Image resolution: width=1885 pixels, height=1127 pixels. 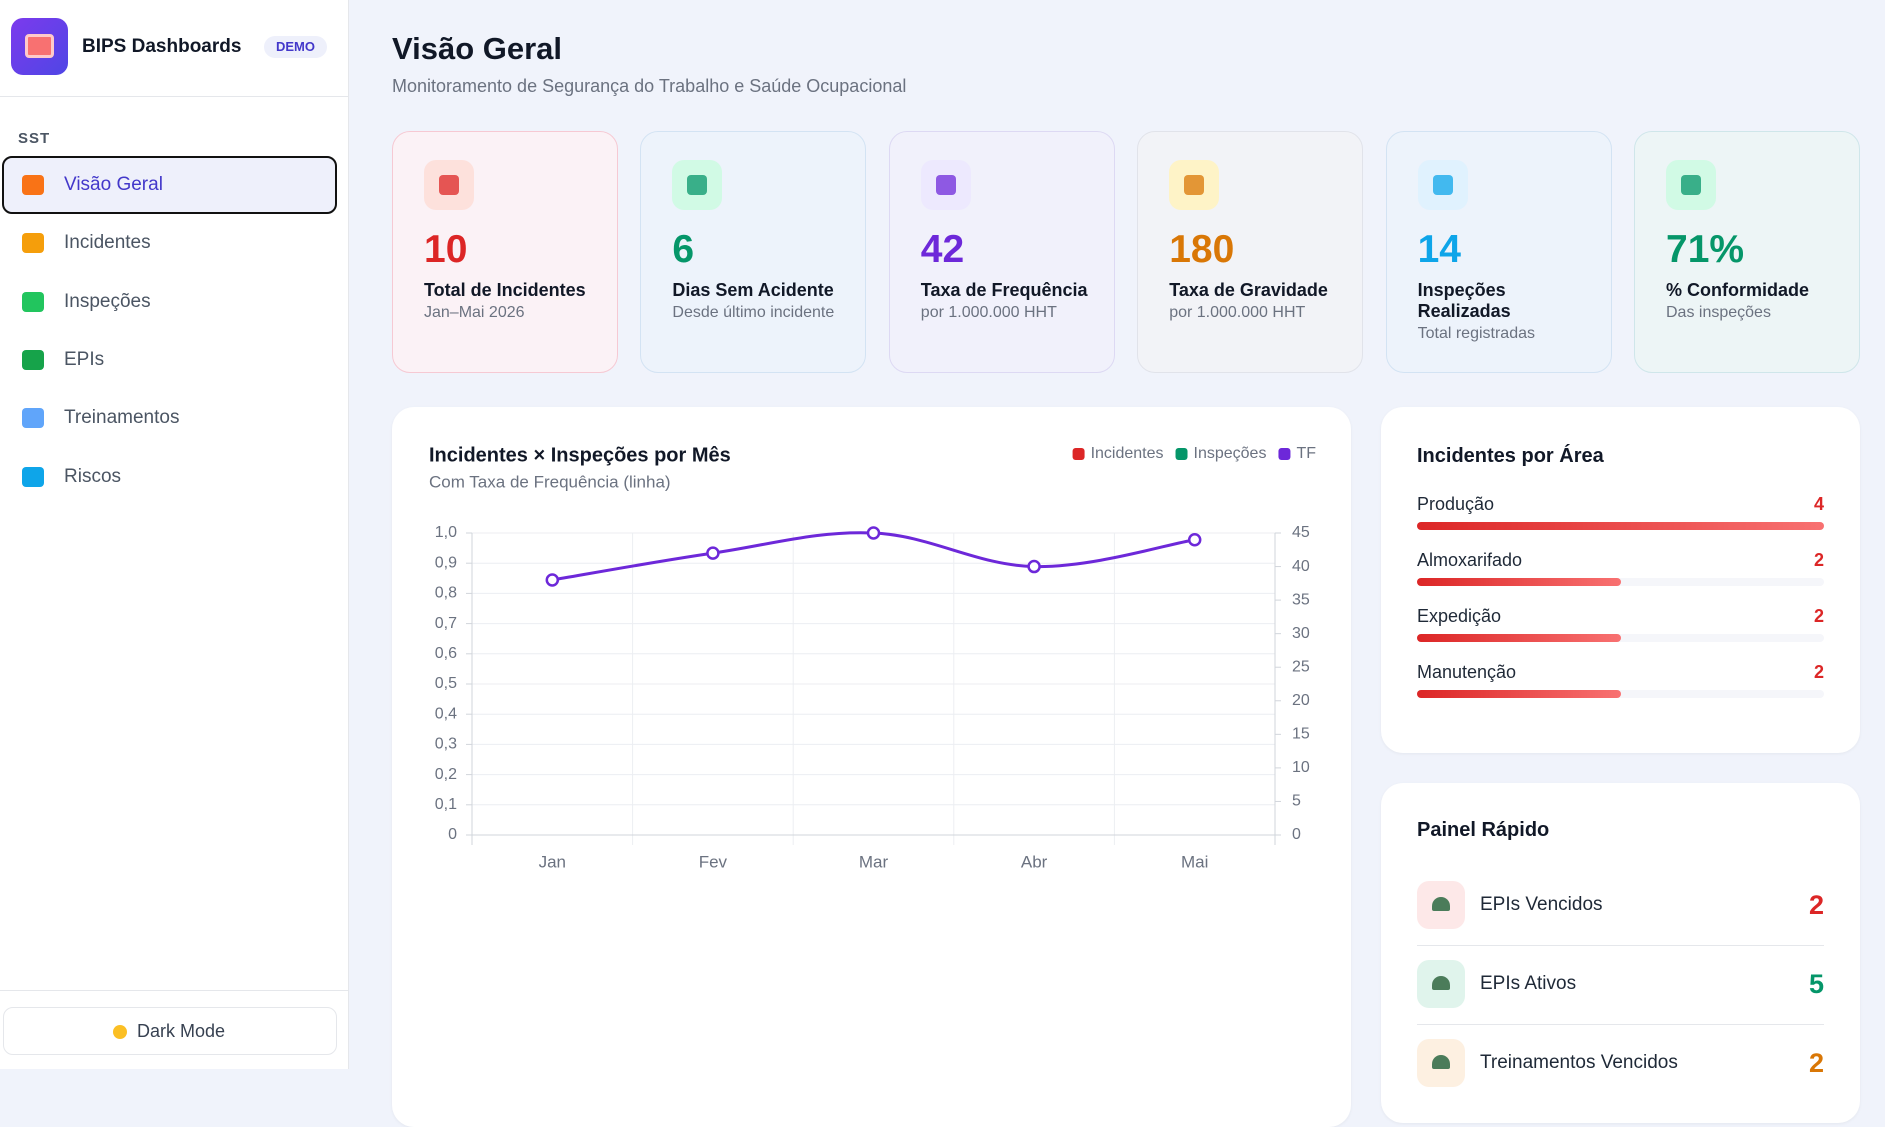 I want to click on kpi-value: 14, so click(x=1439, y=249).